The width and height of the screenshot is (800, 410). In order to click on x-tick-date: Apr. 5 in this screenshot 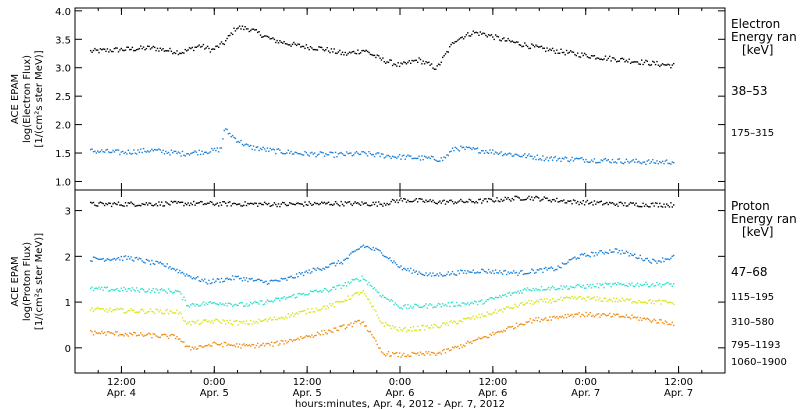, I will do `click(307, 393)`.